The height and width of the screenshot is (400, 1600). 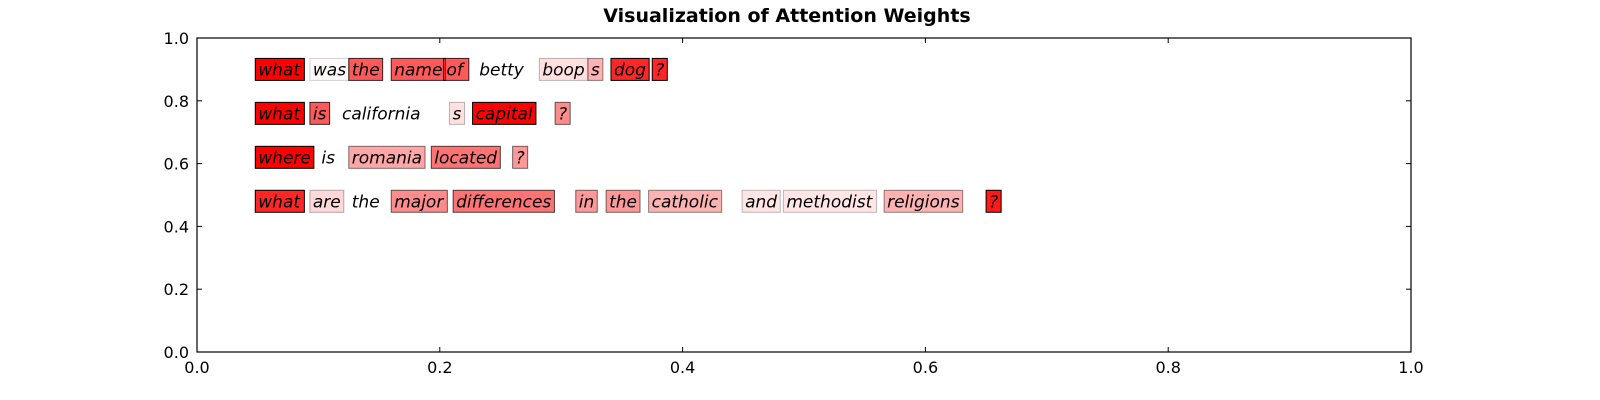 What do you see at coordinates (176, 38) in the screenshot?
I see `y-tick-label: 1.0` at bounding box center [176, 38].